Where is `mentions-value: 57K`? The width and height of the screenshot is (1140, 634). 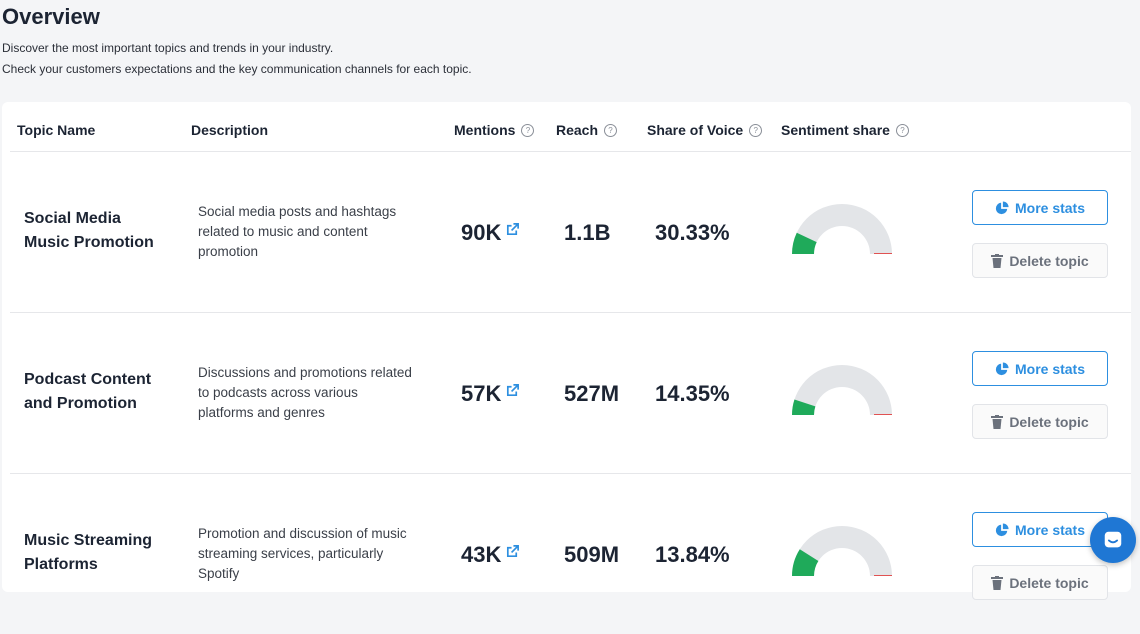 mentions-value: 57K is located at coordinates (490, 394).